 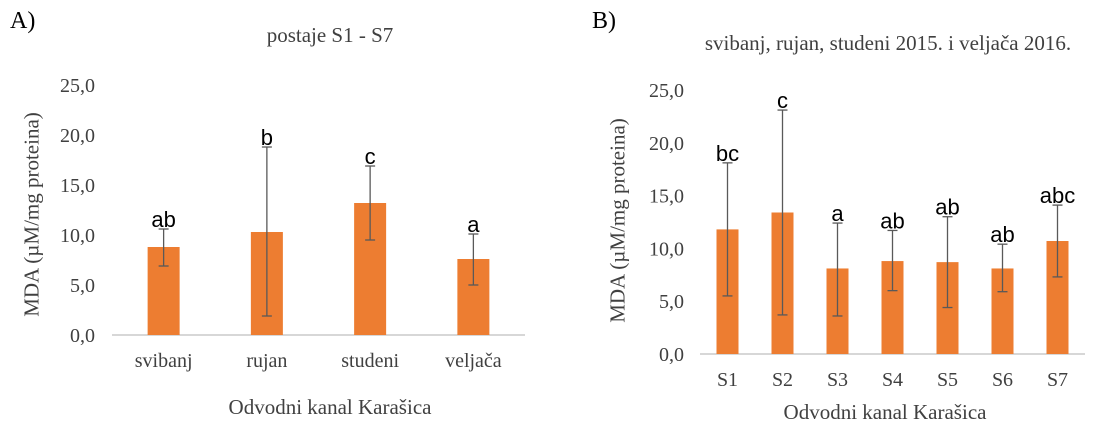 I want to click on x-tick-label: S6, so click(x=1002, y=380).